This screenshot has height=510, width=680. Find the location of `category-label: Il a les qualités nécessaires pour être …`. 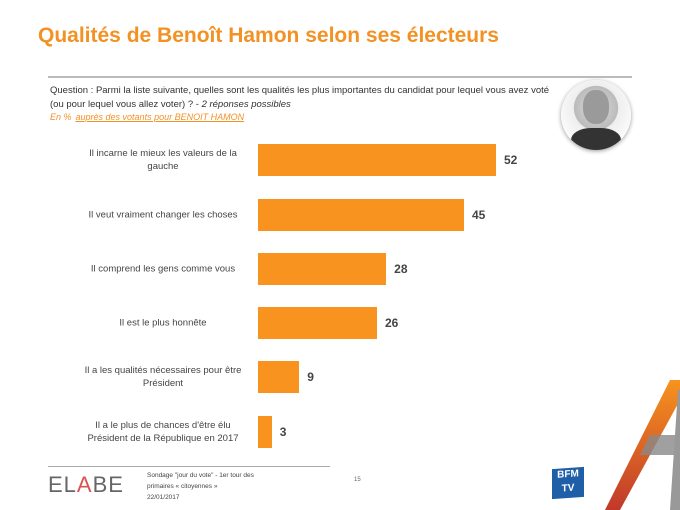

category-label: Il a les qualités nécessaires pour être … is located at coordinates (163, 377).